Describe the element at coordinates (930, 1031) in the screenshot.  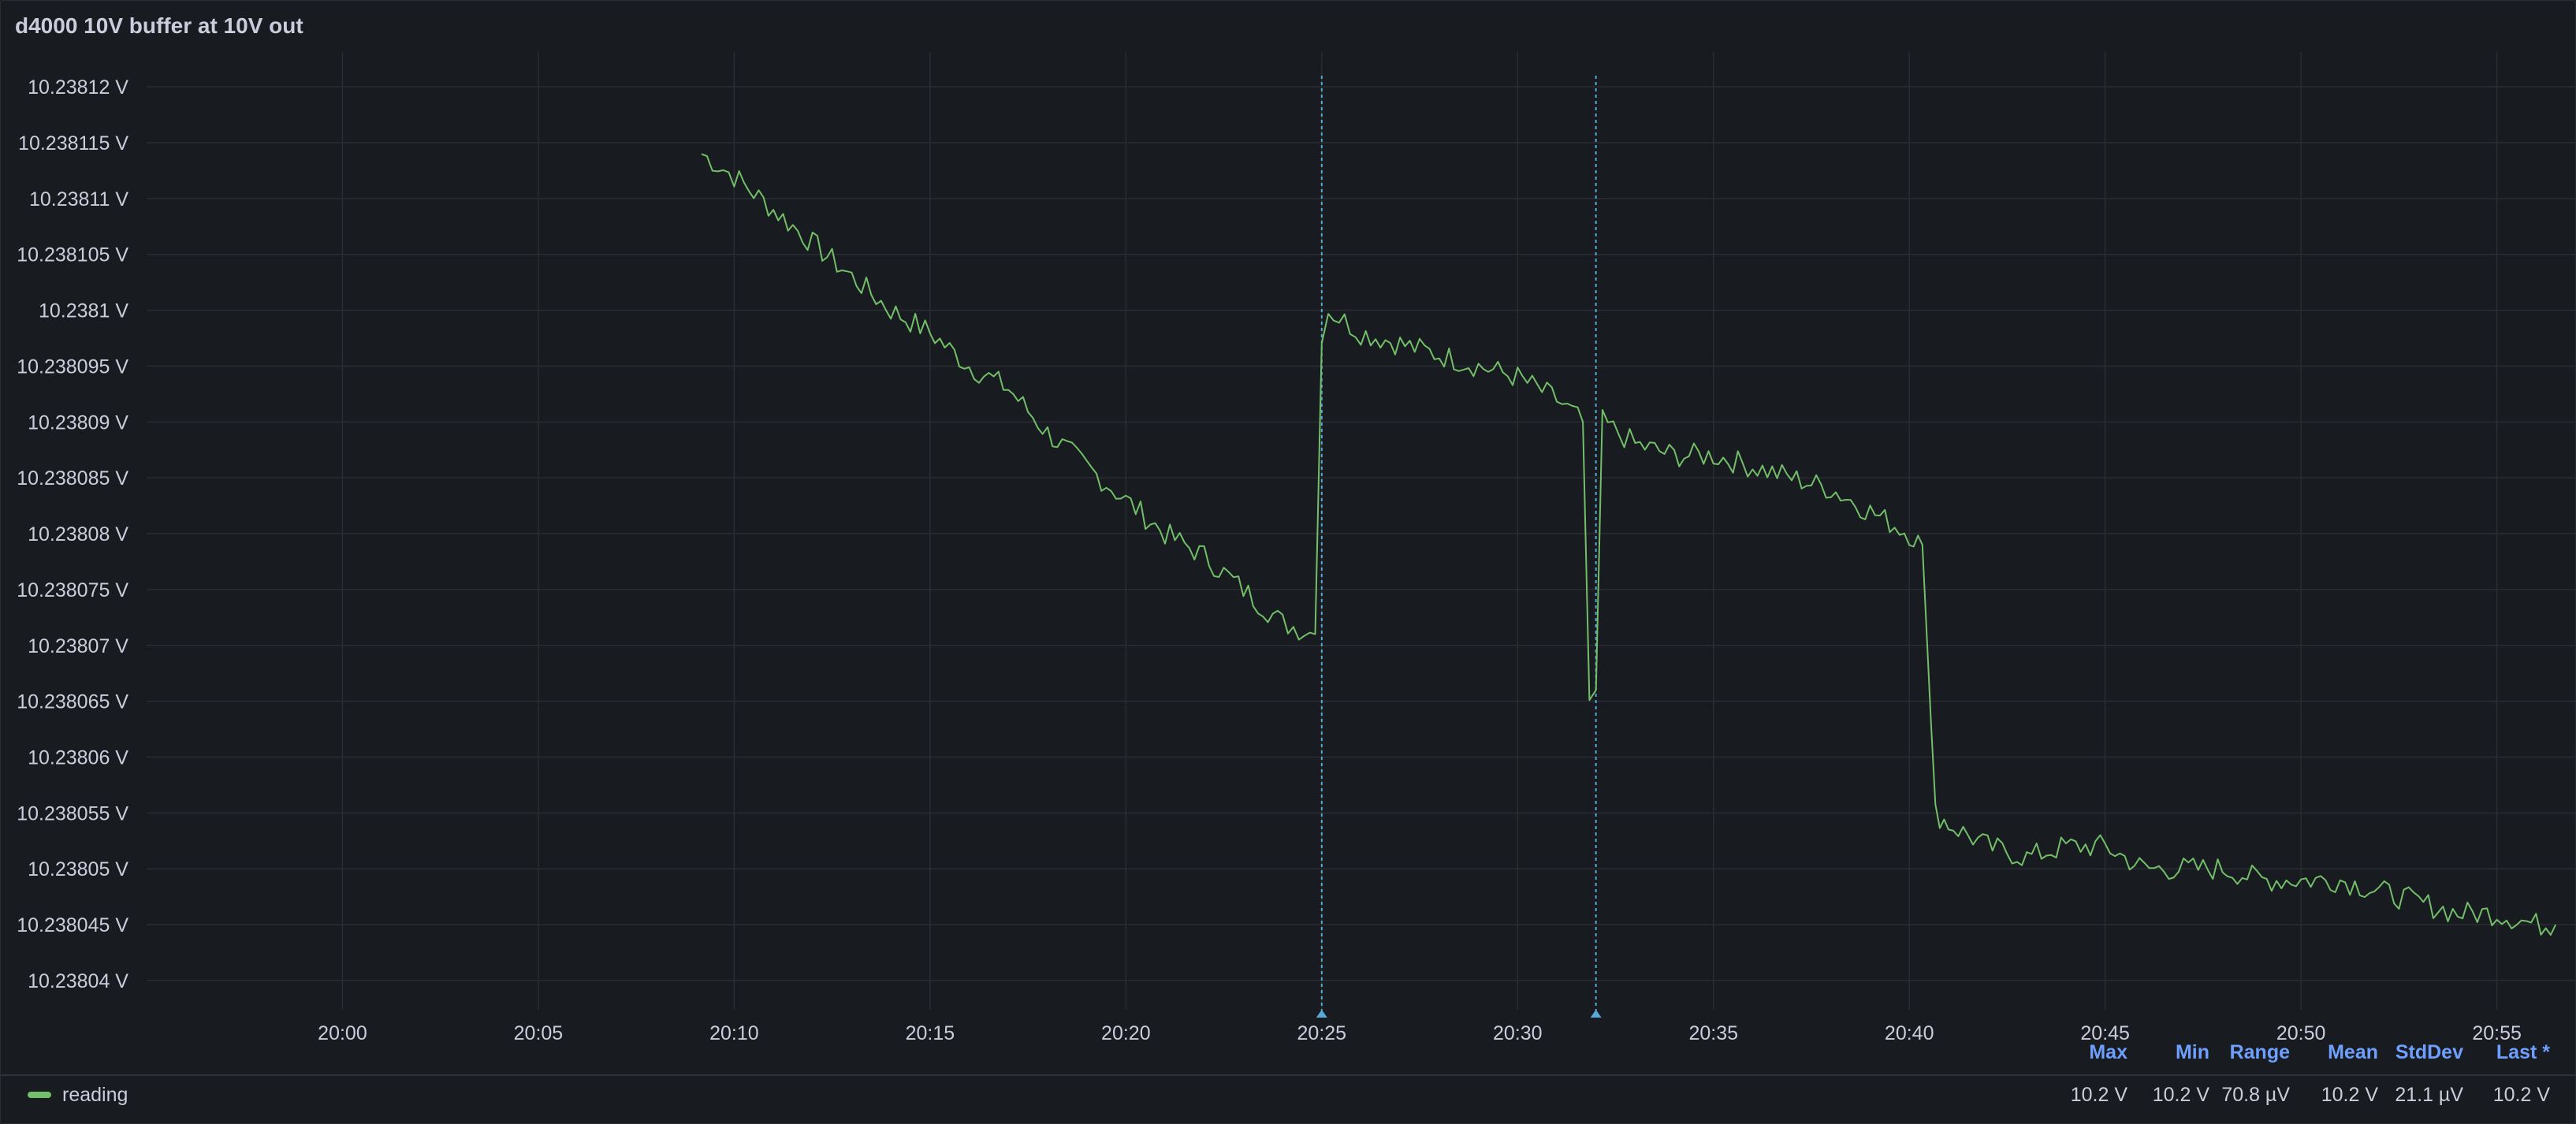
I see `x-tick-label: 20:15` at that location.